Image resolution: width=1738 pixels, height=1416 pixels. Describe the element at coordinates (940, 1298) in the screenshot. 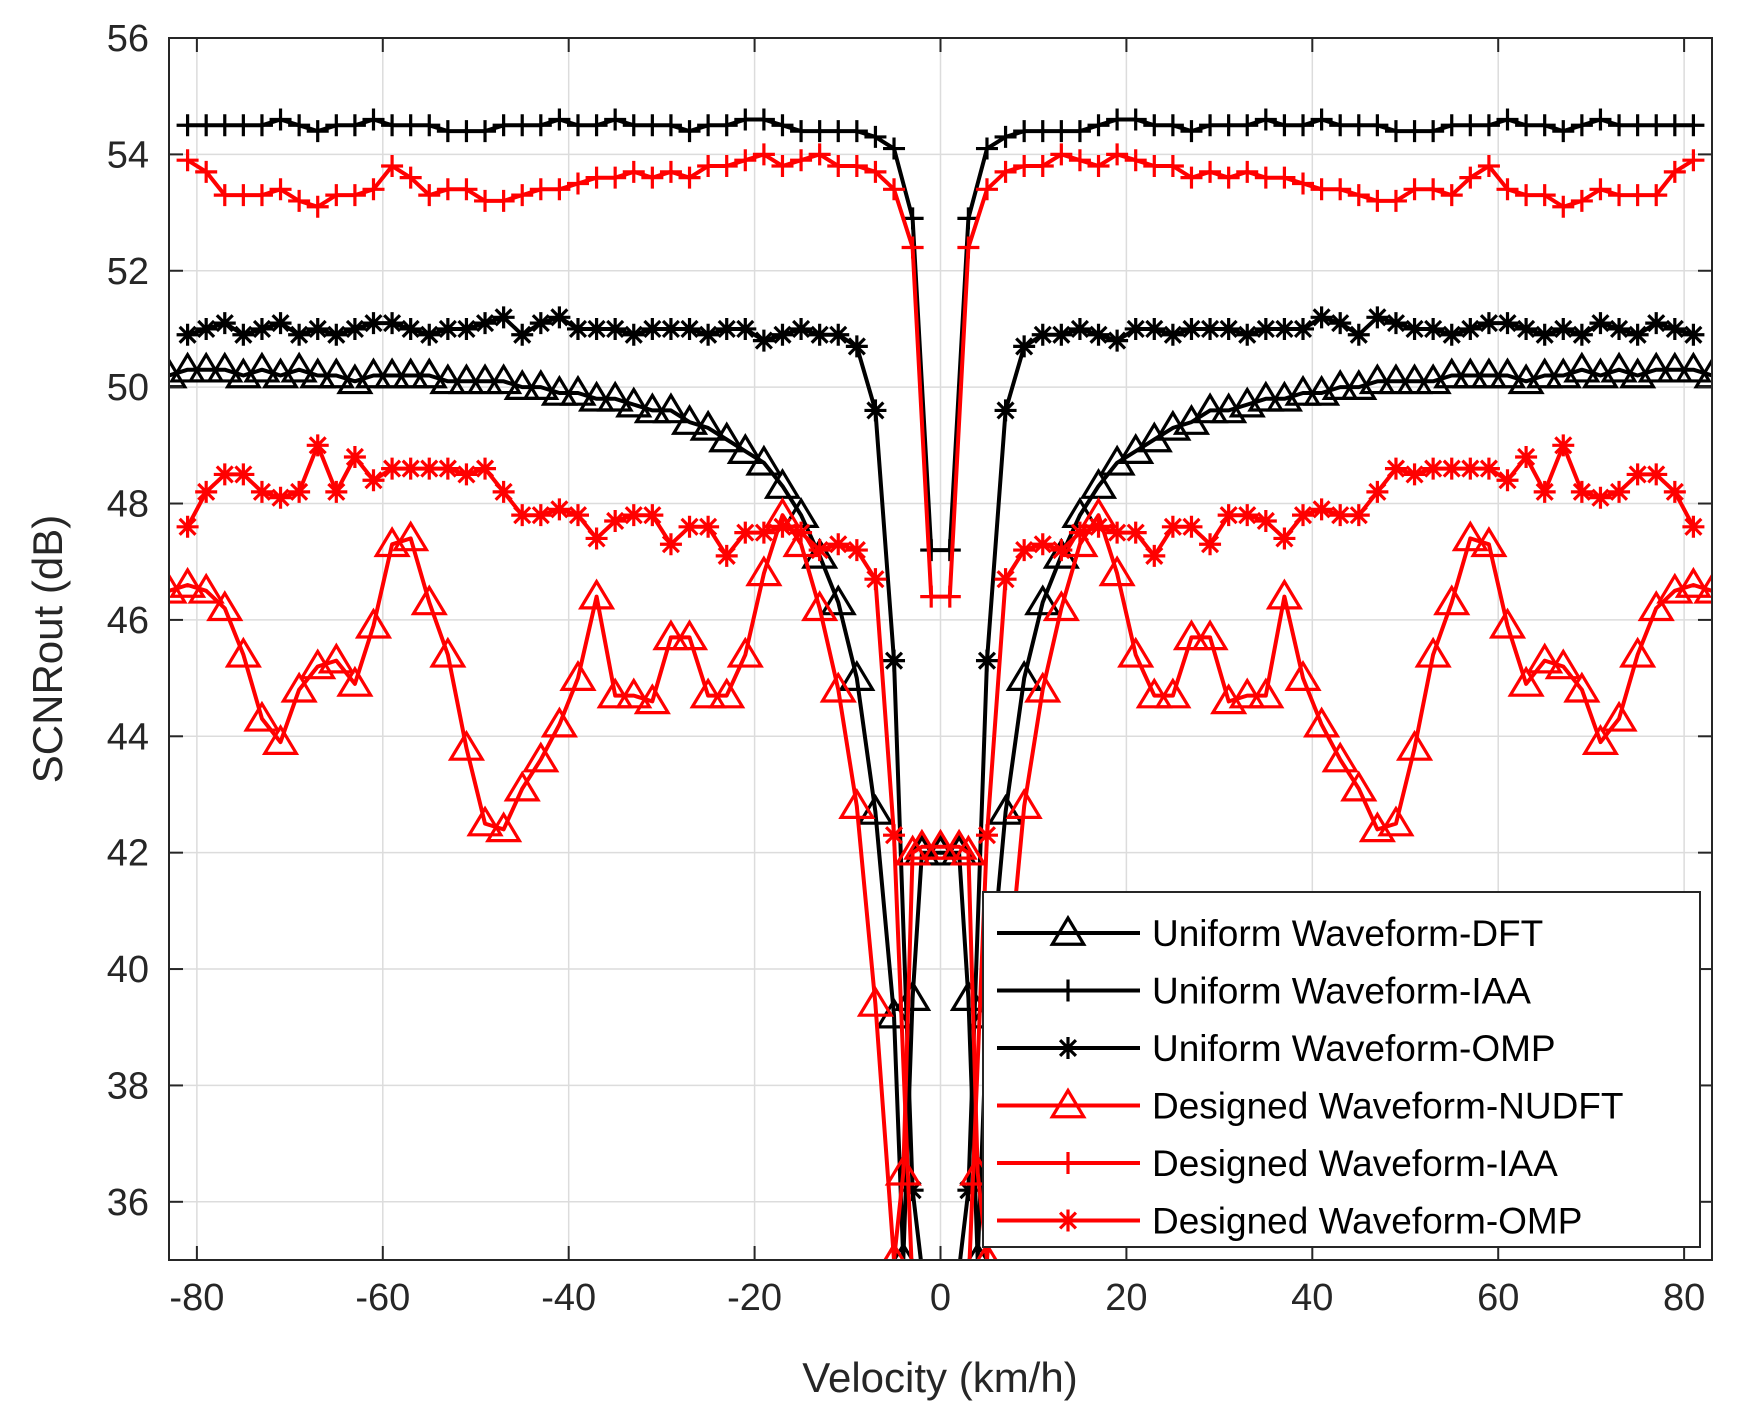

I see `x-tick-label: 0` at that location.